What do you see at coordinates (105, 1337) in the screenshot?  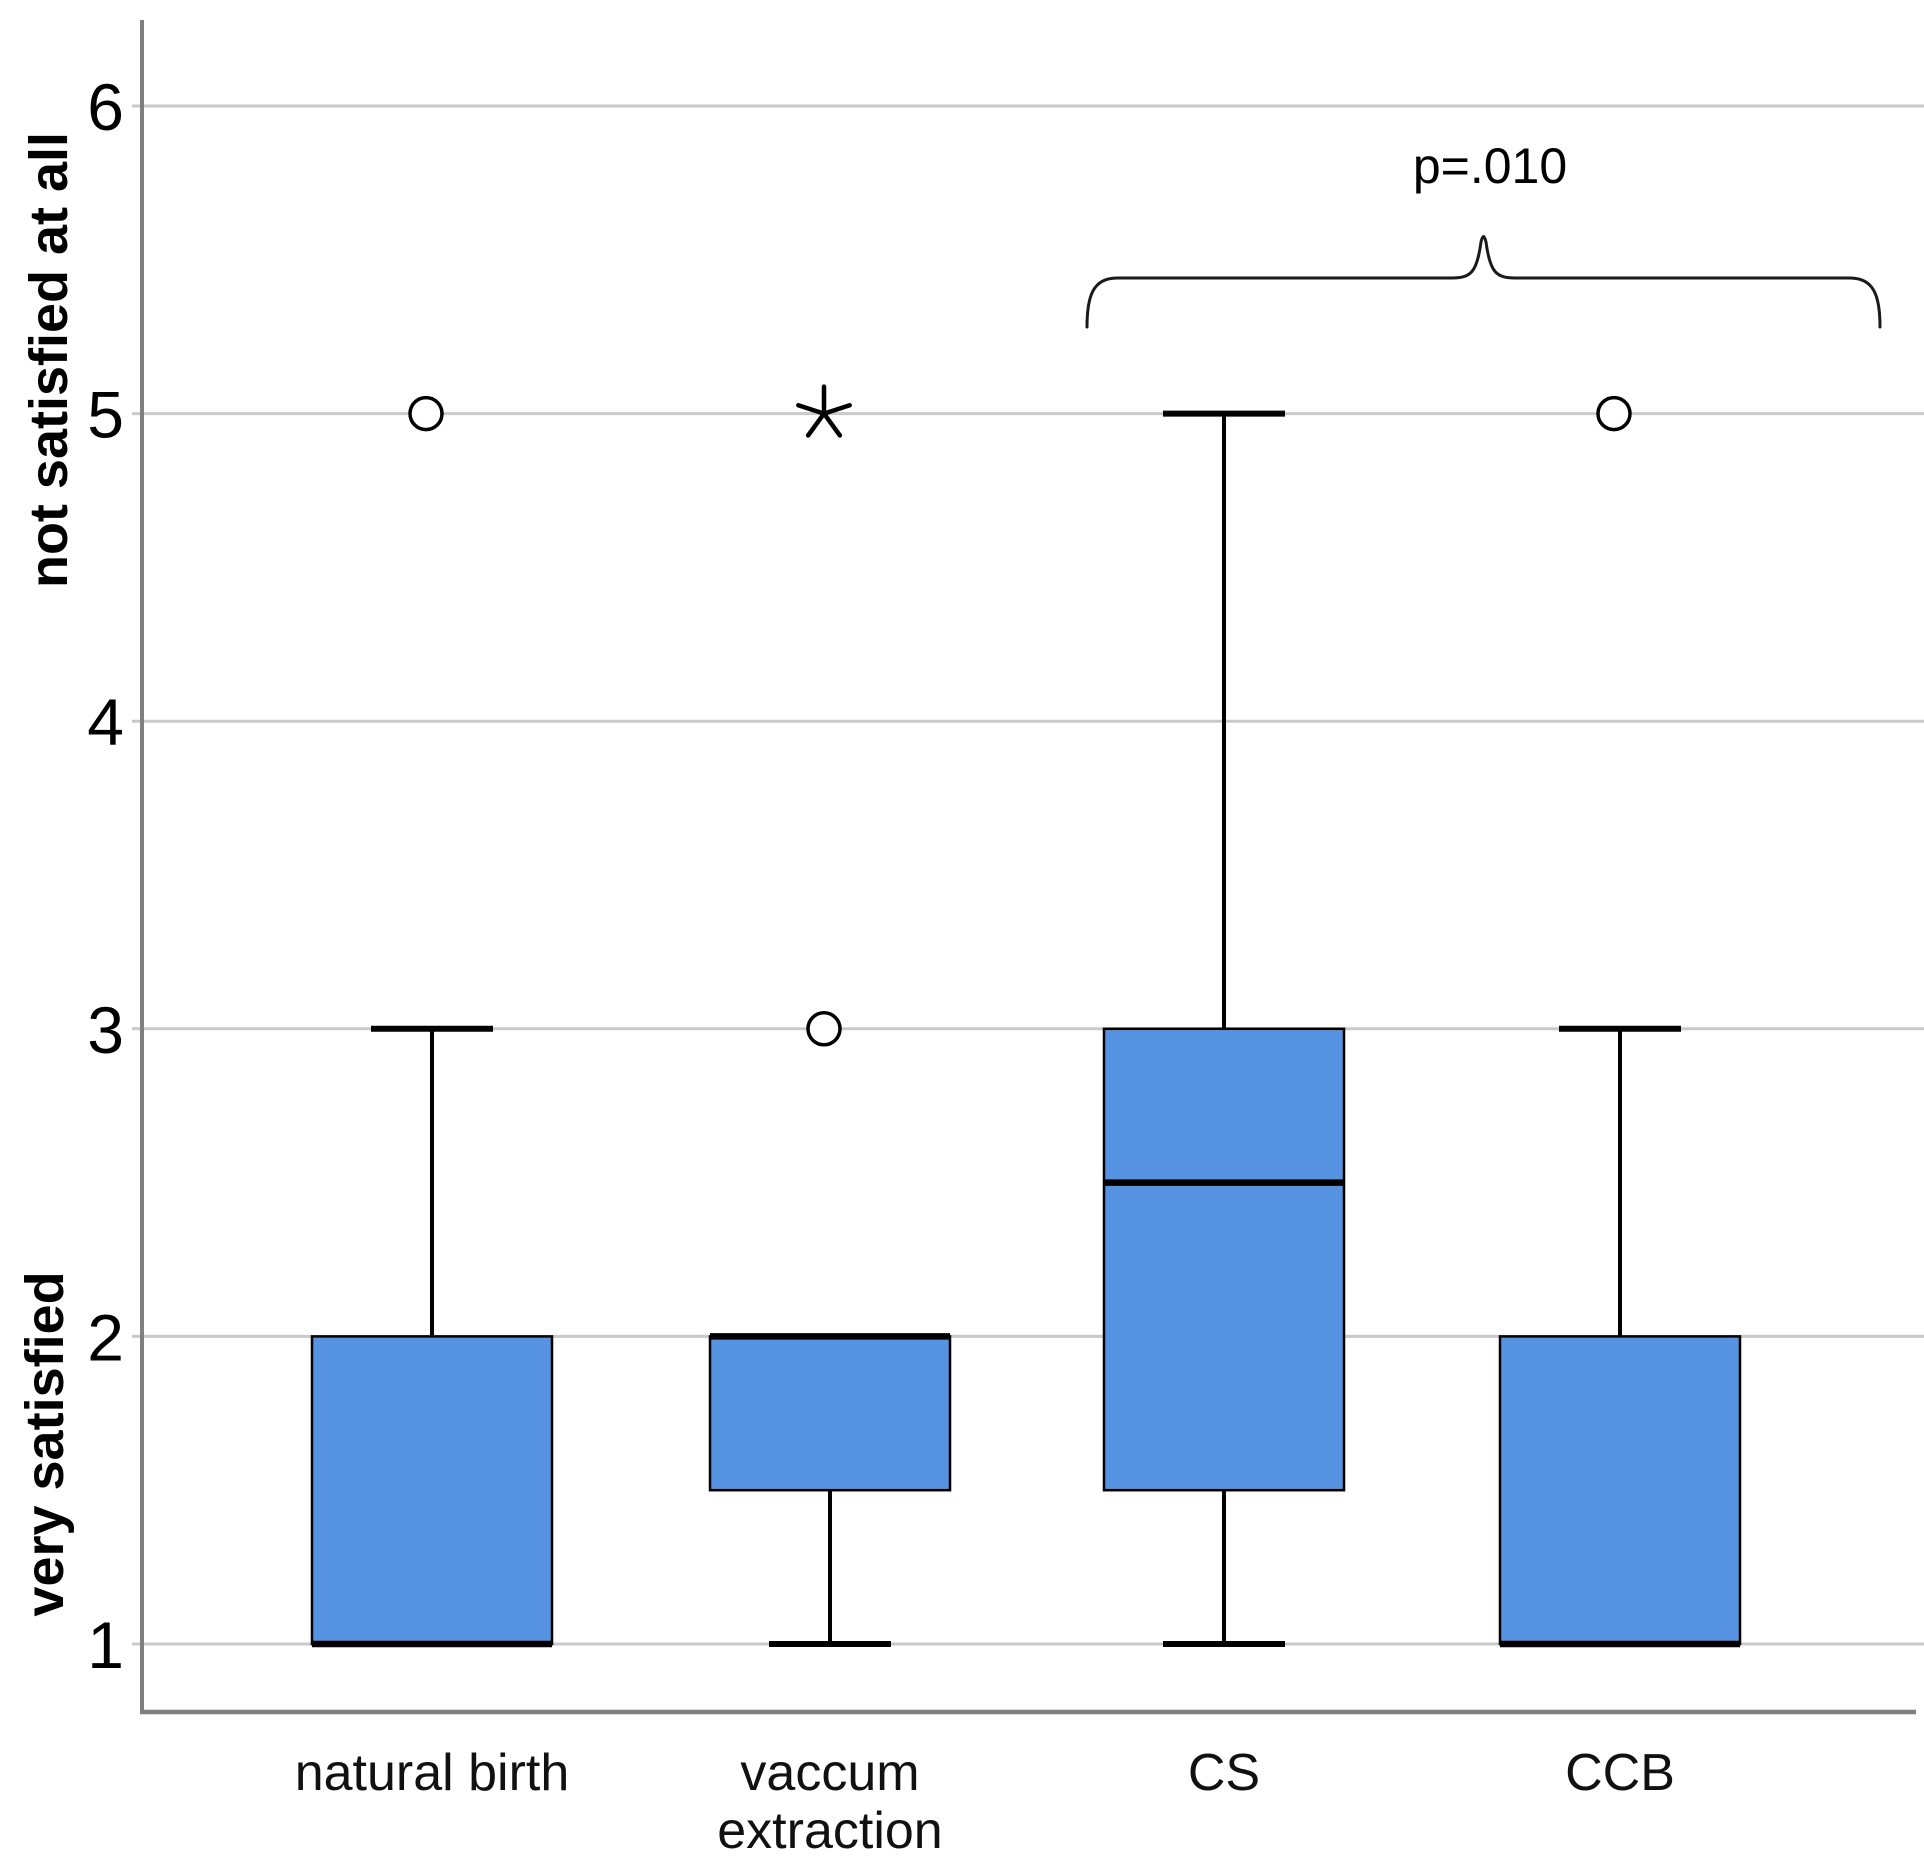 I see `y-tick-label: 2` at bounding box center [105, 1337].